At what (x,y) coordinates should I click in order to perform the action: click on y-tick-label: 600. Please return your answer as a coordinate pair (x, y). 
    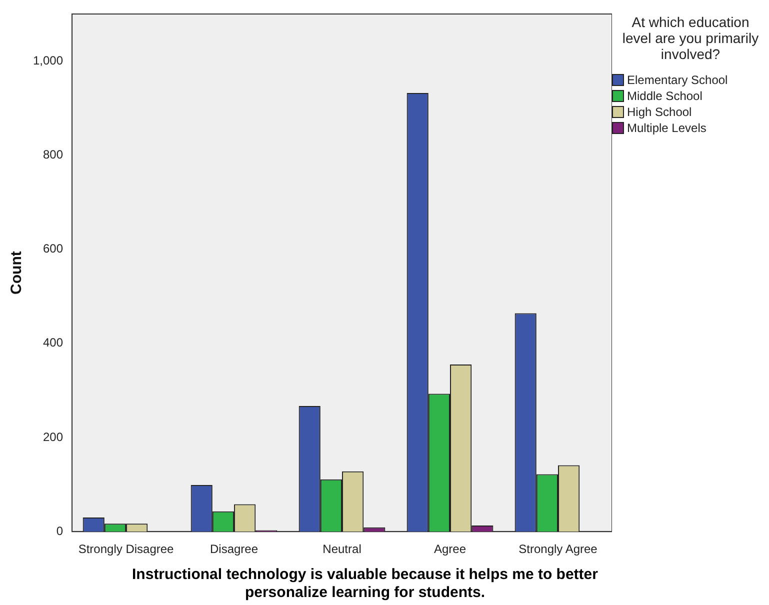
    Looking at the image, I should click on (53, 249).